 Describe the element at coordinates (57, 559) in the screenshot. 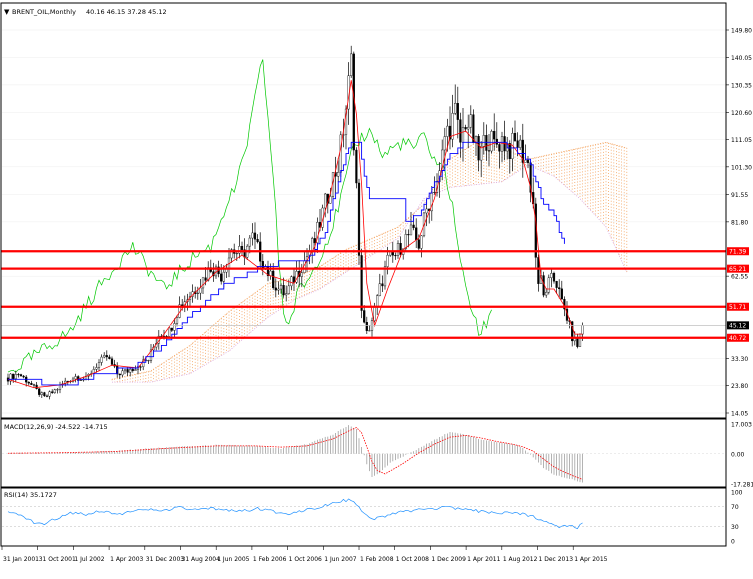

I see `time-axis-tick-label: 31 Oct 2001` at that location.